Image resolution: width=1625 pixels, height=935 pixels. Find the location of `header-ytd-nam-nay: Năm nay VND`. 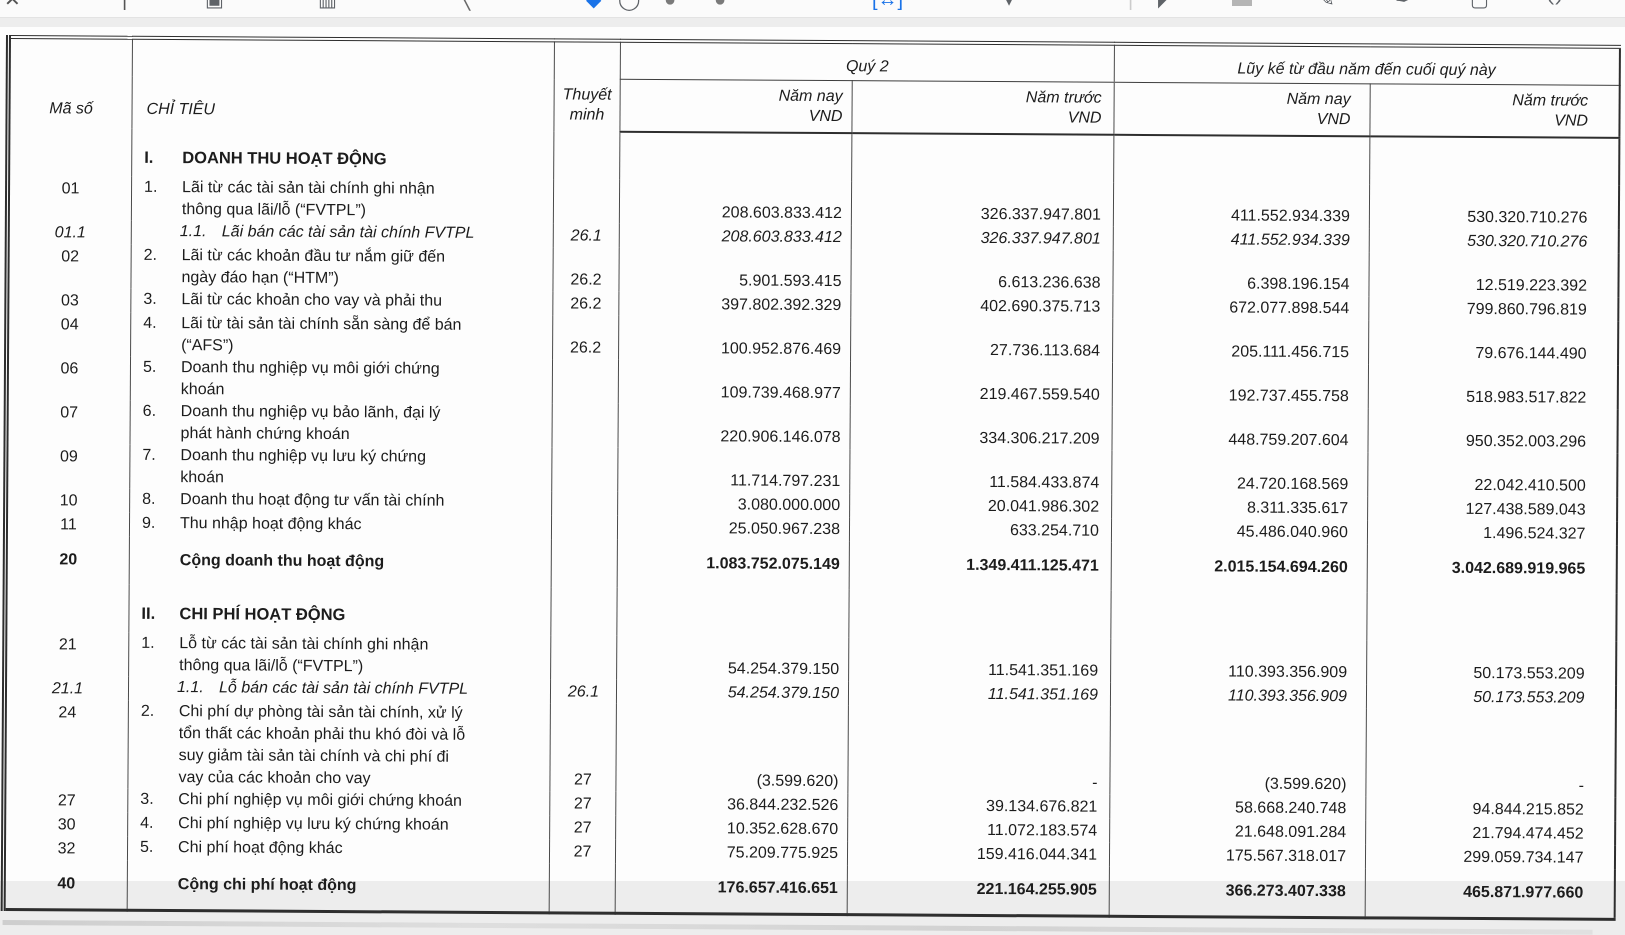

header-ytd-nam-nay: Năm nay VND is located at coordinates (1242, 109).